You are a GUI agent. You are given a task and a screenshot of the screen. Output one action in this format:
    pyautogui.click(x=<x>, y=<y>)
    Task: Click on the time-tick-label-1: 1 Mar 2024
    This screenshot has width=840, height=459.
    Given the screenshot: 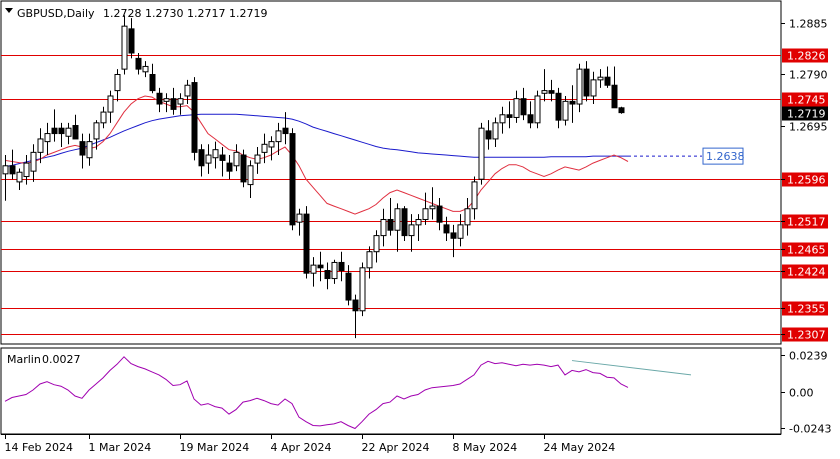 What is the action you would take?
    pyautogui.click(x=120, y=447)
    